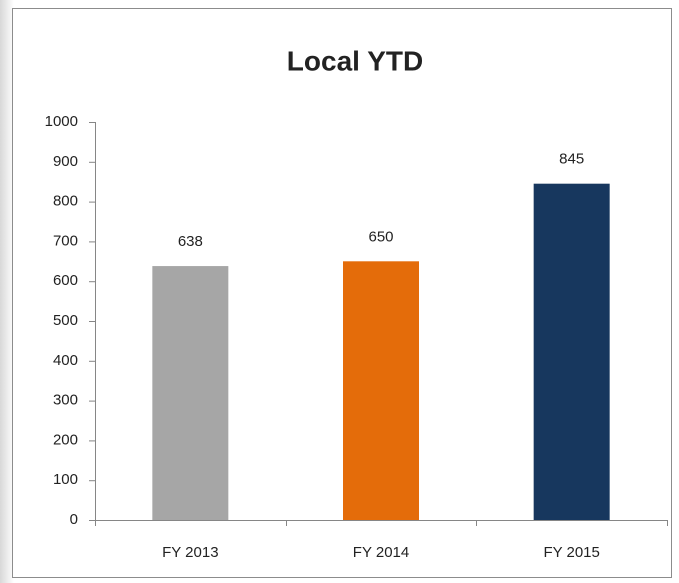  Describe the element at coordinates (381, 552) in the screenshot. I see `x-tick-label: FY 2014` at that location.